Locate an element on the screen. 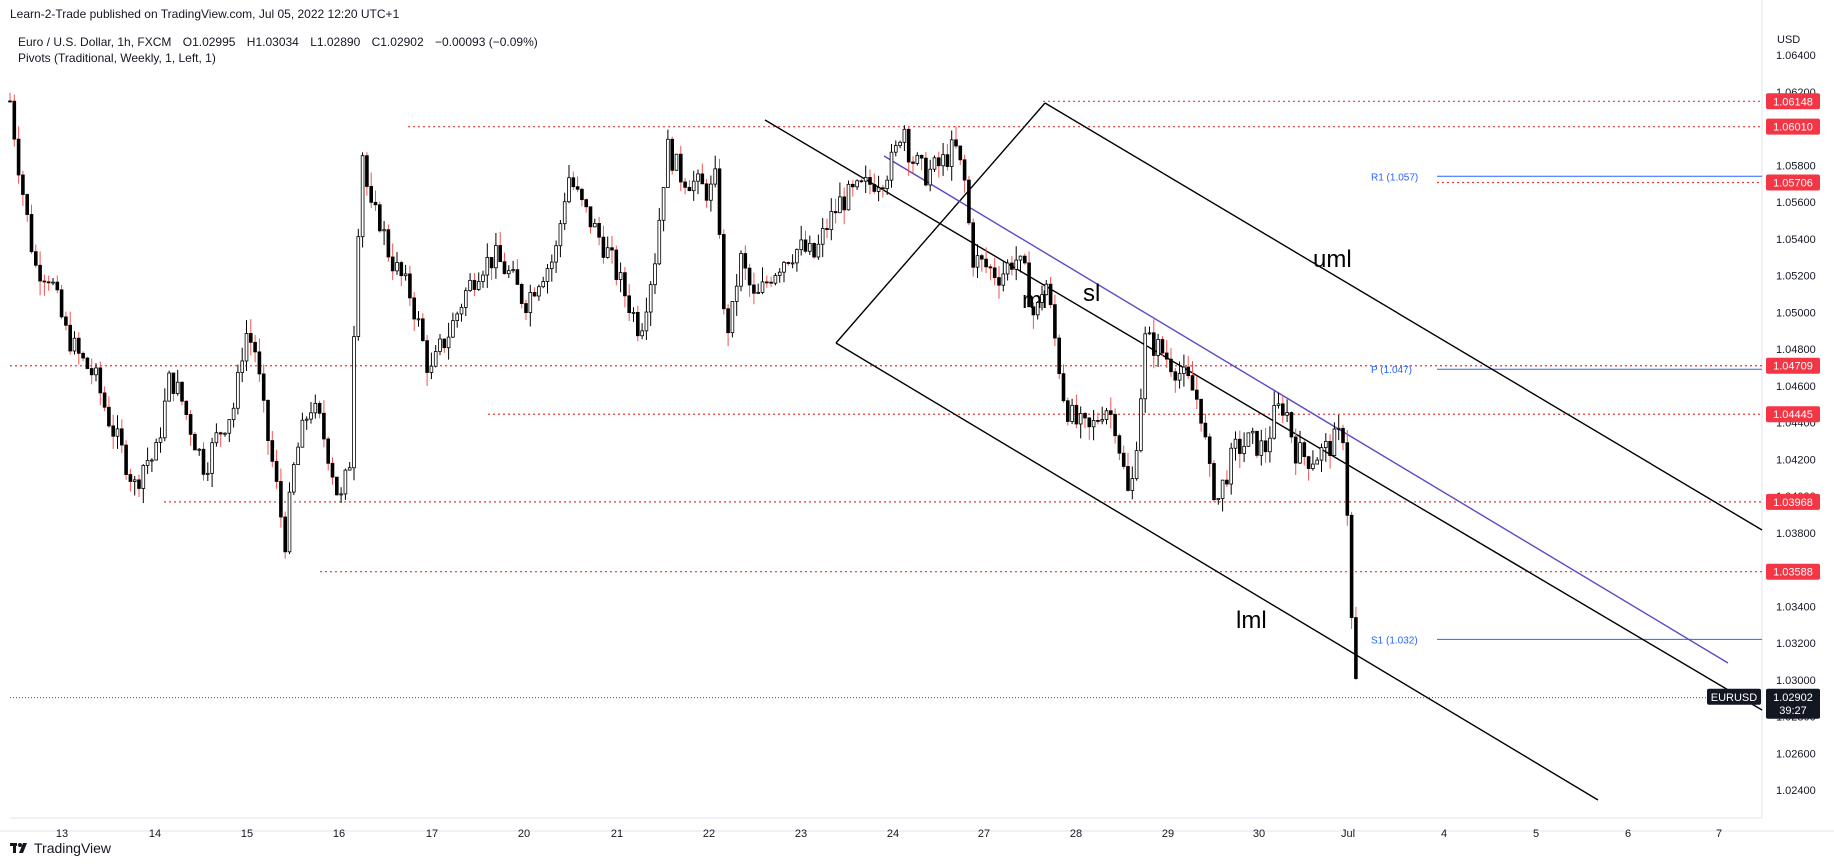  brand-name: TradingView is located at coordinates (73, 848).